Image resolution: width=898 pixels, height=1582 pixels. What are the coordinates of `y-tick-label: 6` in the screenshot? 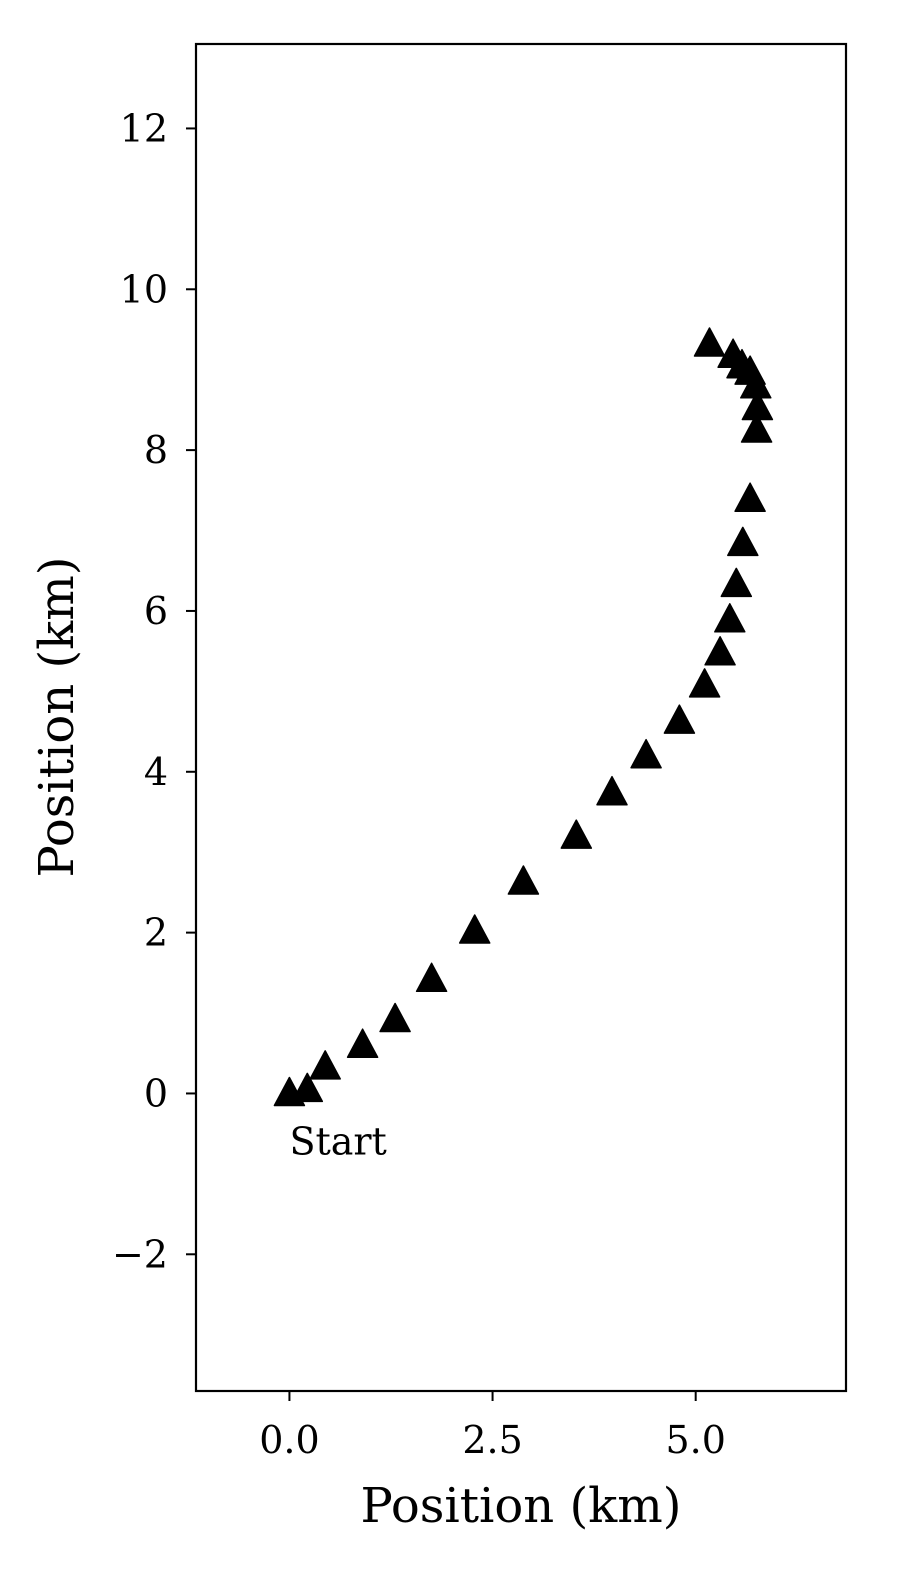 It's located at (156, 611).